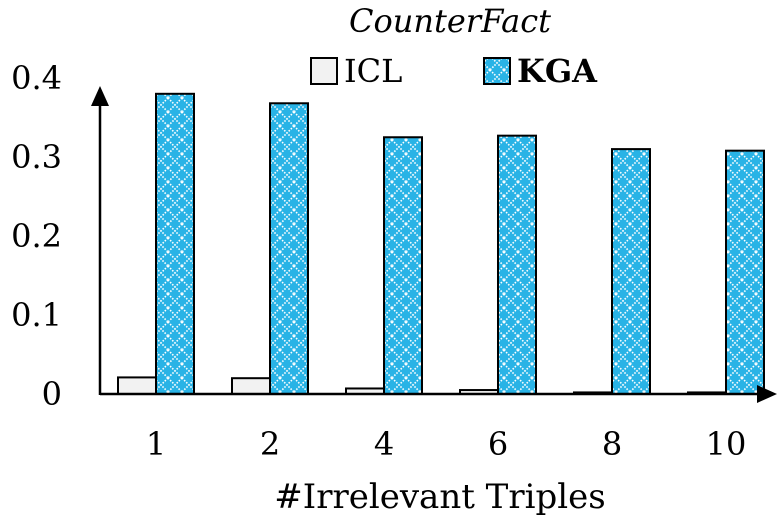 Image resolution: width=780 pixels, height=520 pixels. I want to click on legend-label-icl: ICL, so click(373, 71).